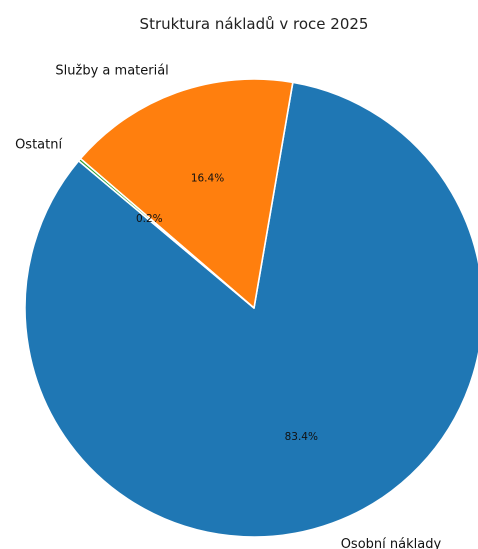  Describe the element at coordinates (38, 144) in the screenshot. I see `pie-category-label-2: Ostatní` at that location.